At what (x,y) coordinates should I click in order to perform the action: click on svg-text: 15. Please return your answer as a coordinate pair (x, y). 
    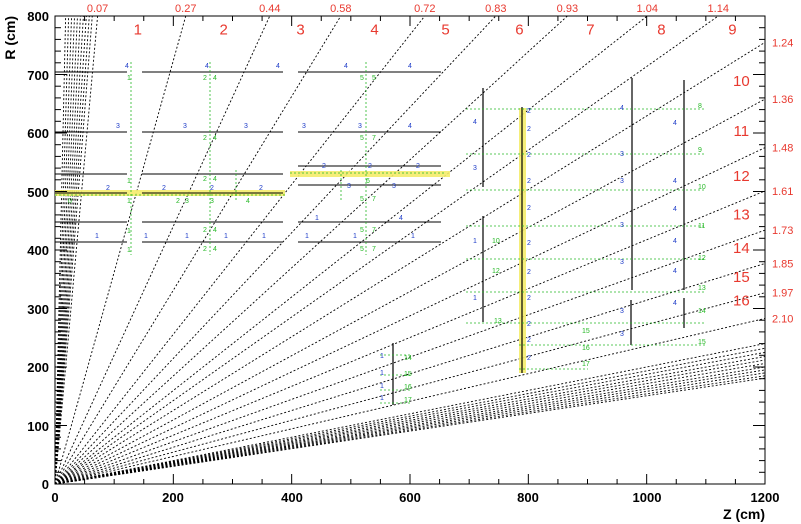
    Looking at the image, I should click on (586, 331).